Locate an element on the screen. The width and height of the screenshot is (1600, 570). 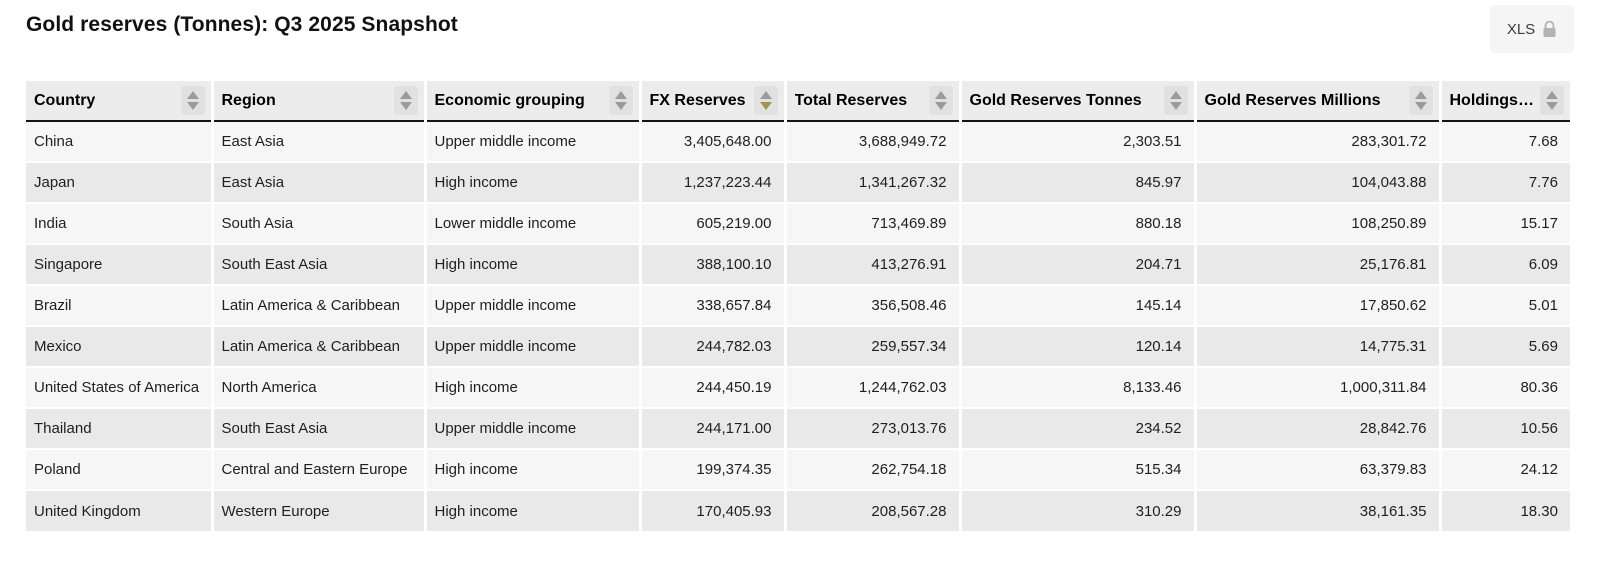
column-header-fx-reserves: FX Reserves is located at coordinates (711, 101).